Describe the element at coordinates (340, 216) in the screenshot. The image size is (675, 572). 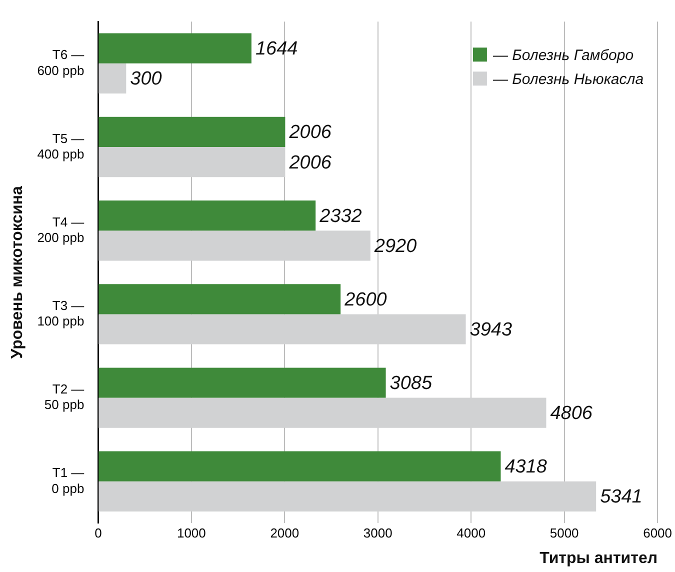
I see `data-label: 2332` at that location.